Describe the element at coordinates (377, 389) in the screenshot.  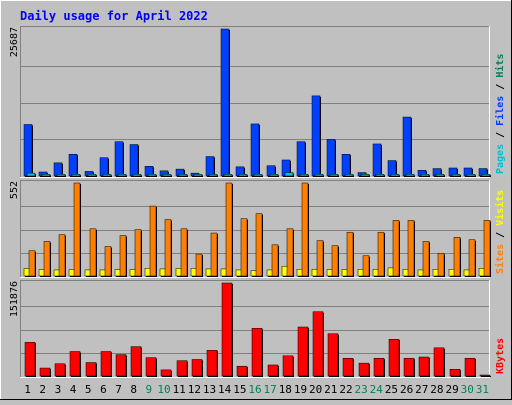
I see `x-tick-label-day-24: 24` at that location.